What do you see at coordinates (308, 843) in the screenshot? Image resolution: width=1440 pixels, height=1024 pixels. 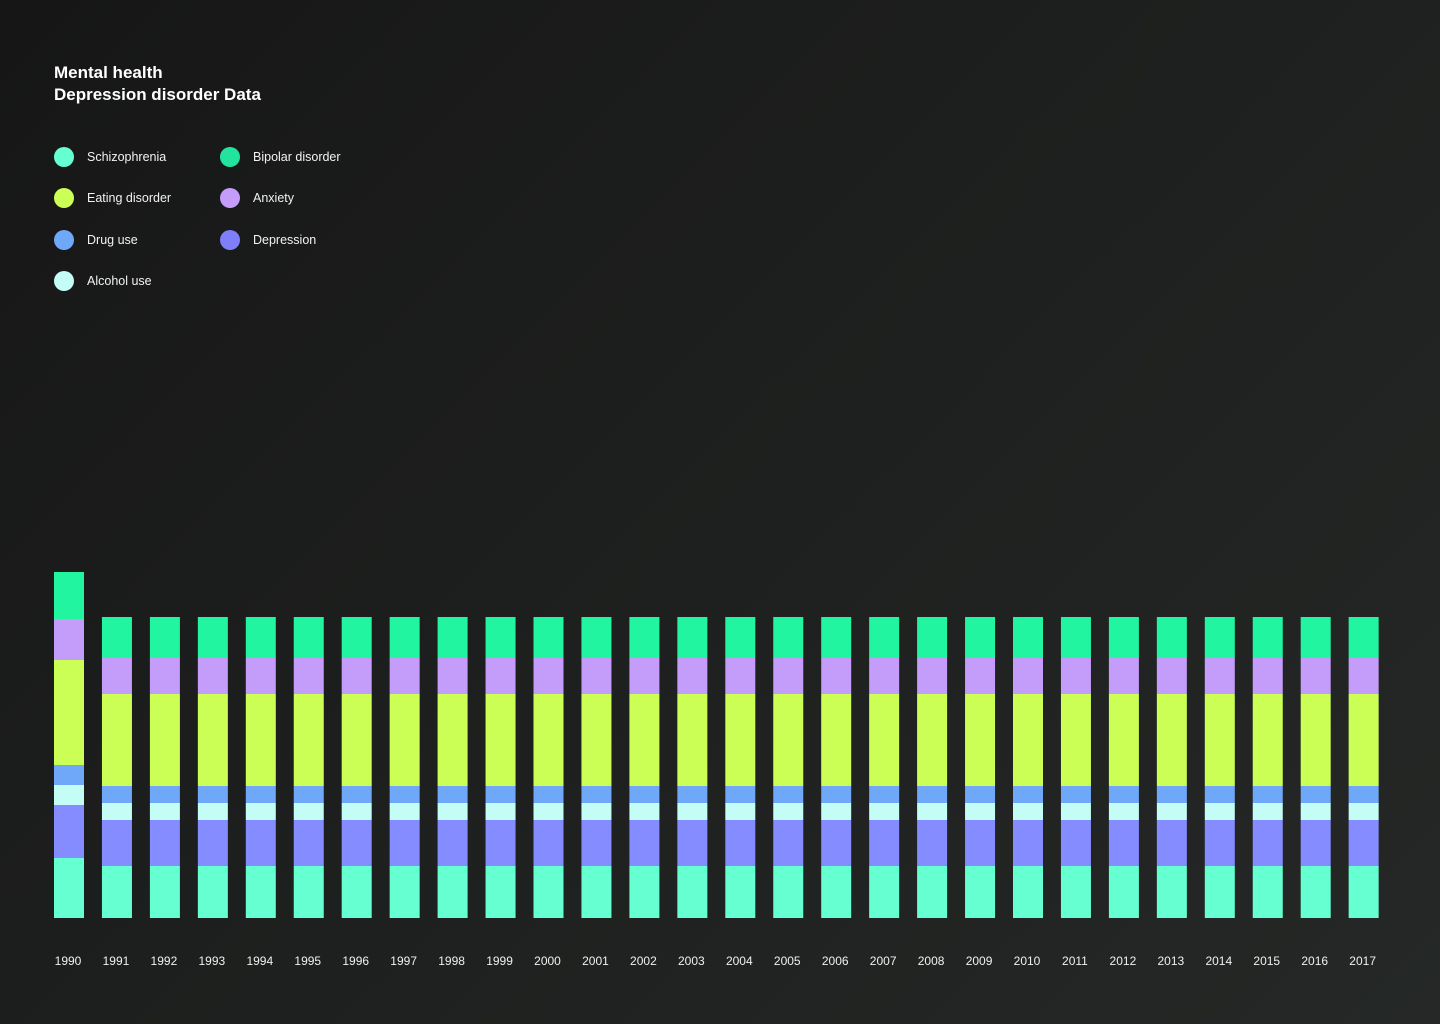 I see `bar-segment-depression-1995` at bounding box center [308, 843].